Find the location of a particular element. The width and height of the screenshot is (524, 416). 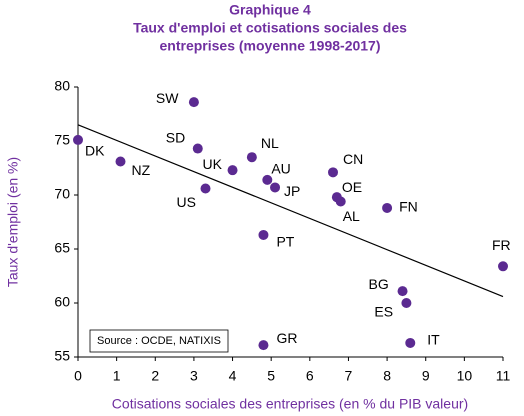

point-label: FR is located at coordinates (501, 245).